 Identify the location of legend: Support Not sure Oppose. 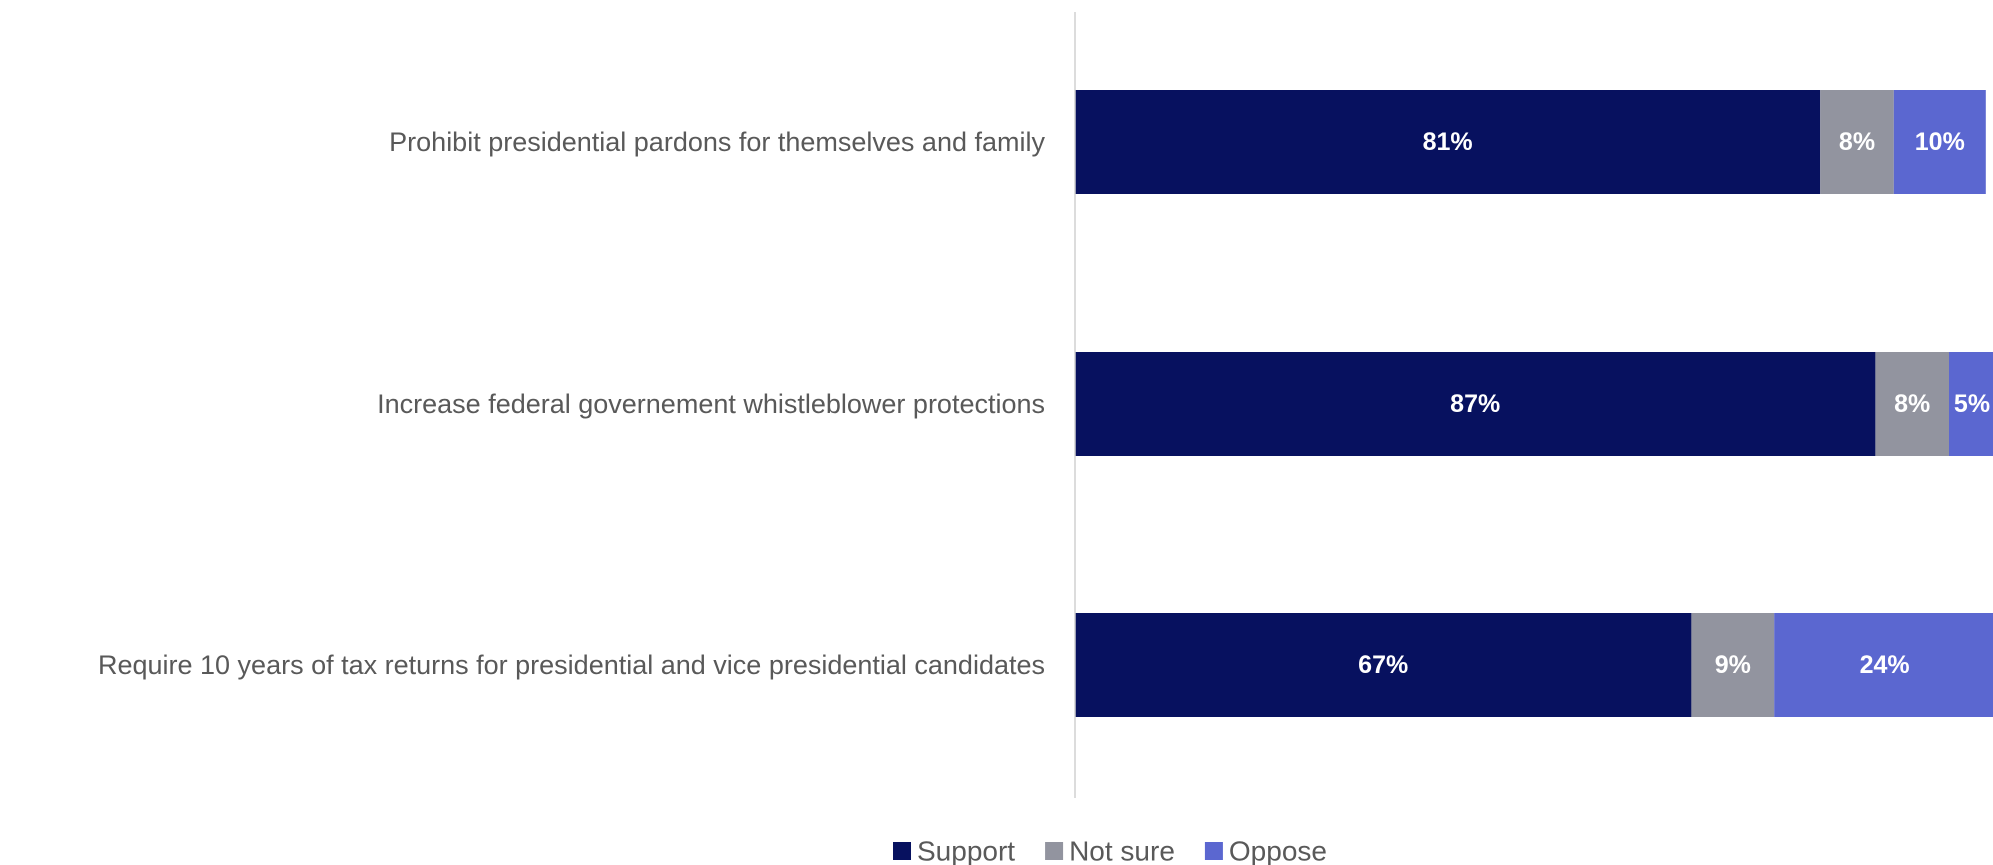
(1110, 850).